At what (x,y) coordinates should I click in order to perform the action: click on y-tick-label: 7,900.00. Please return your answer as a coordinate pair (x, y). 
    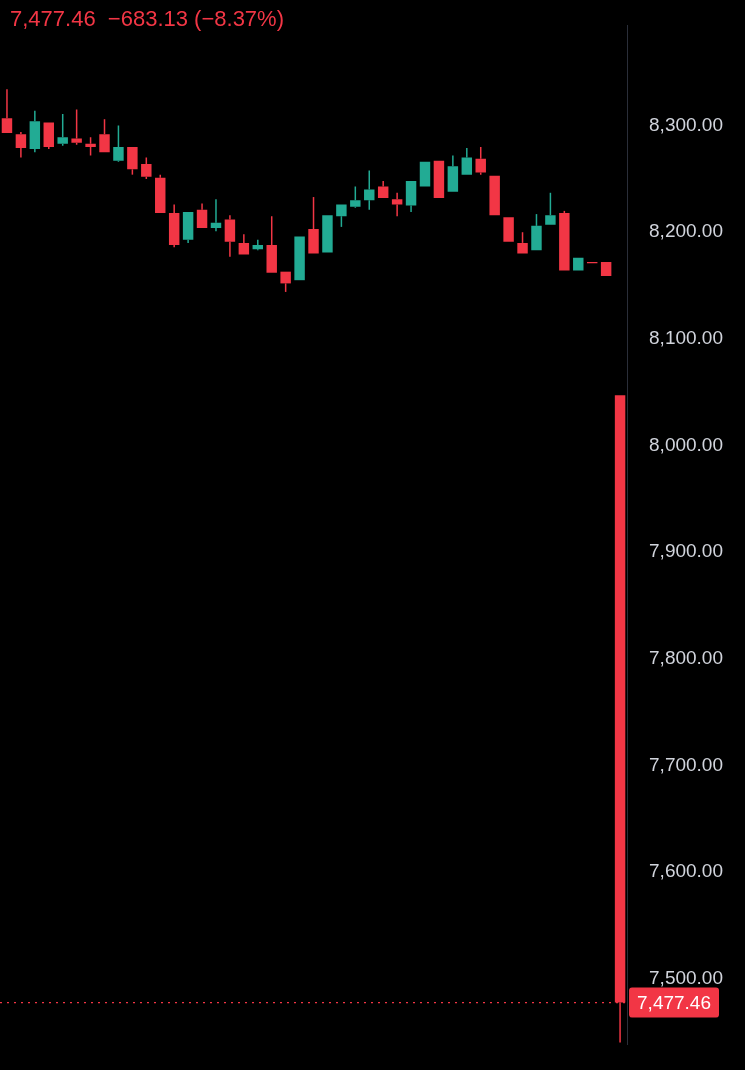
    Looking at the image, I should click on (686, 551).